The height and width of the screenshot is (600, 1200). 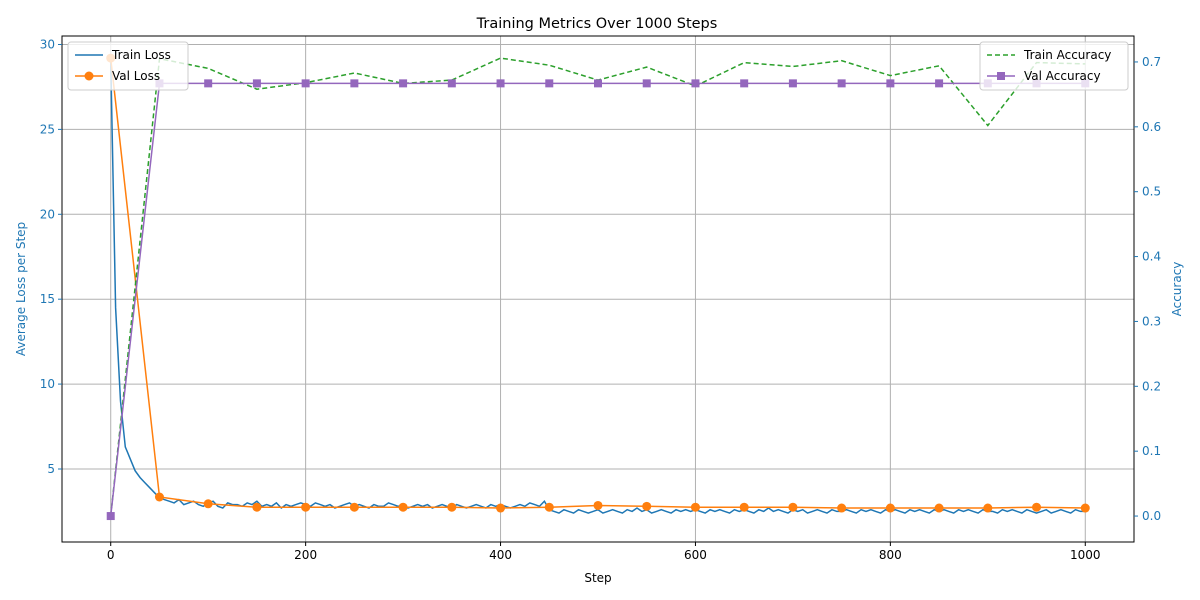 I want to click on legend-label: Val Accuracy, so click(x=1062, y=76).